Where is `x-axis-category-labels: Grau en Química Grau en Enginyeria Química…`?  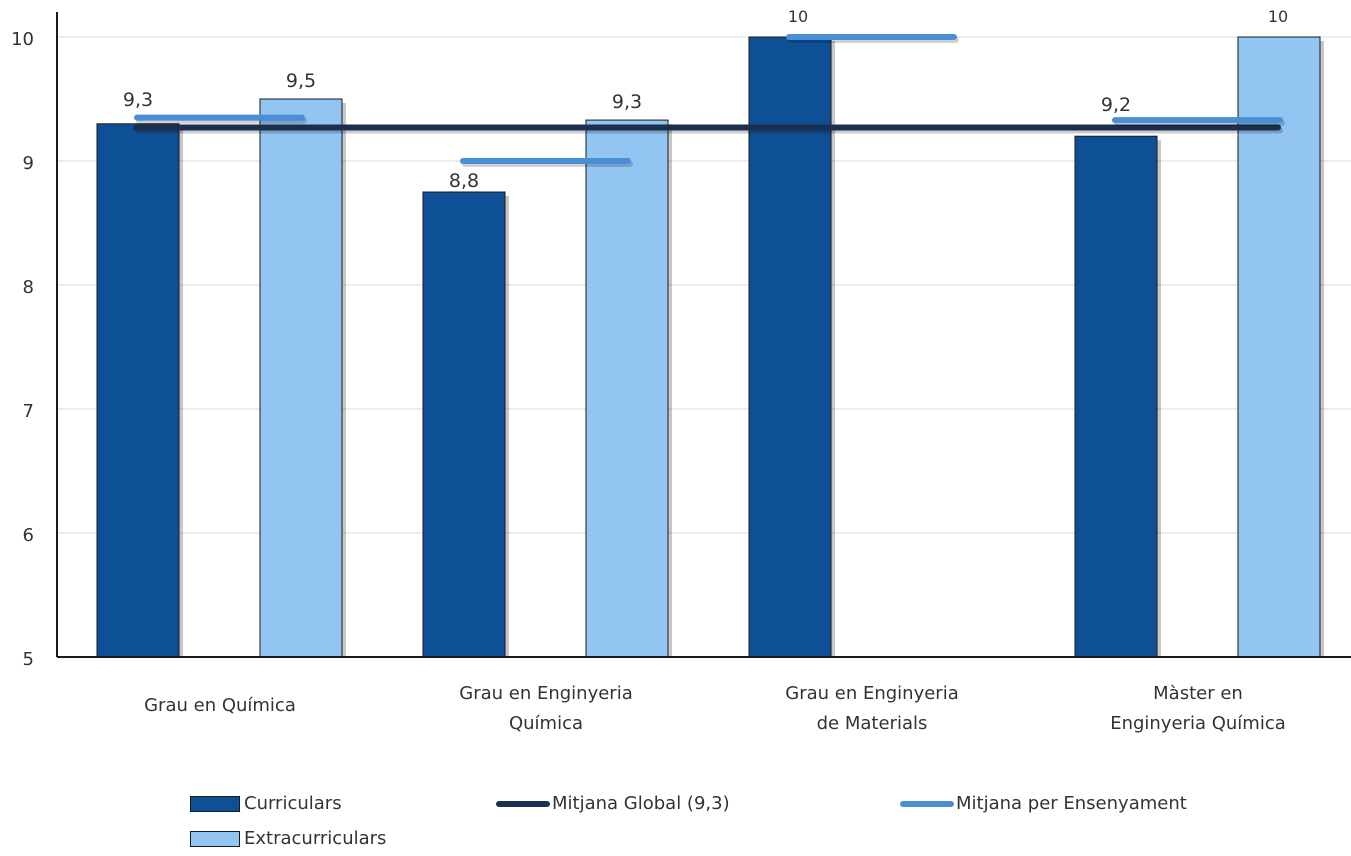 x-axis-category-labels: Grau en Química Grau en Enginyeria Química… is located at coordinates (715, 708).